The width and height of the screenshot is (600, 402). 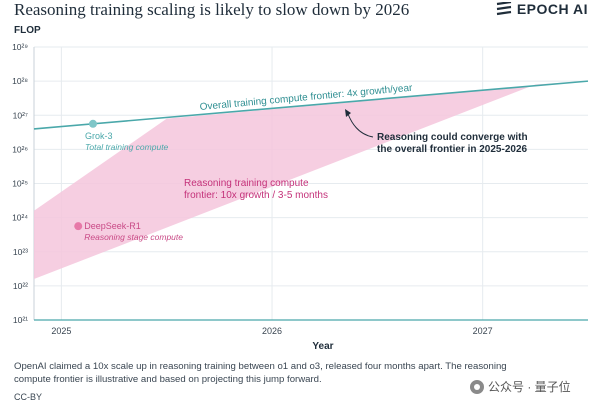 I want to click on y-tick-label: 10²⁴, so click(x=20, y=218).